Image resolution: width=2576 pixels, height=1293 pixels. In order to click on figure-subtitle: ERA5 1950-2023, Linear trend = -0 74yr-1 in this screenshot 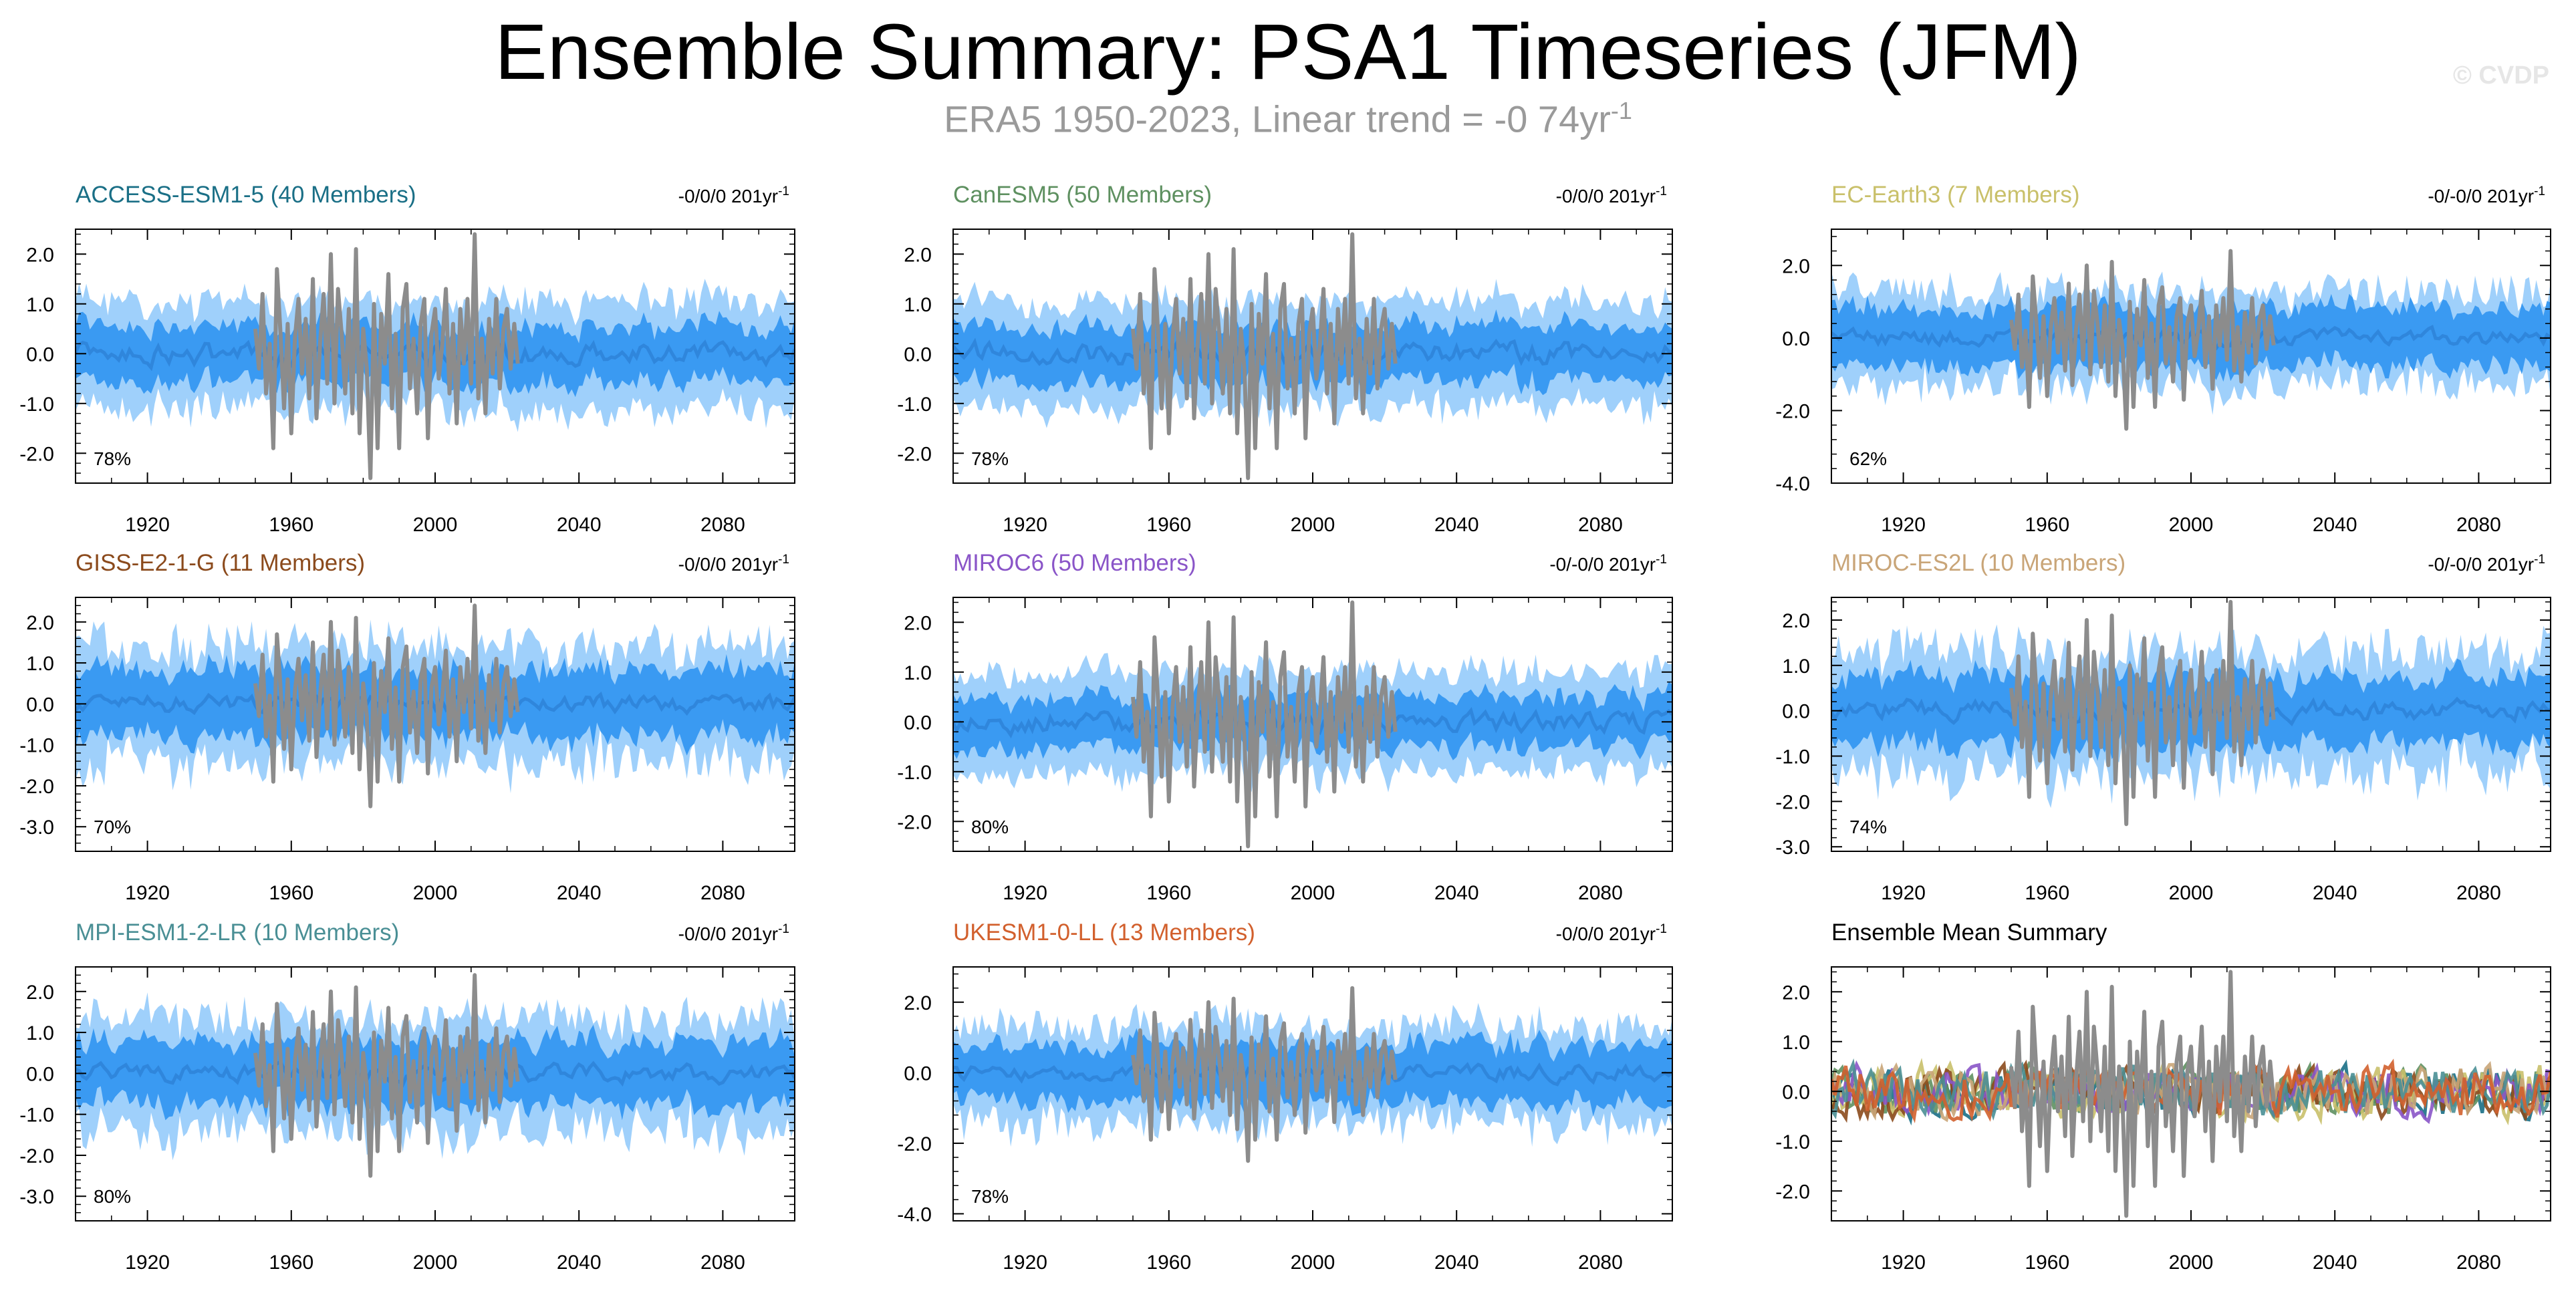, I will do `click(1288, 119)`.